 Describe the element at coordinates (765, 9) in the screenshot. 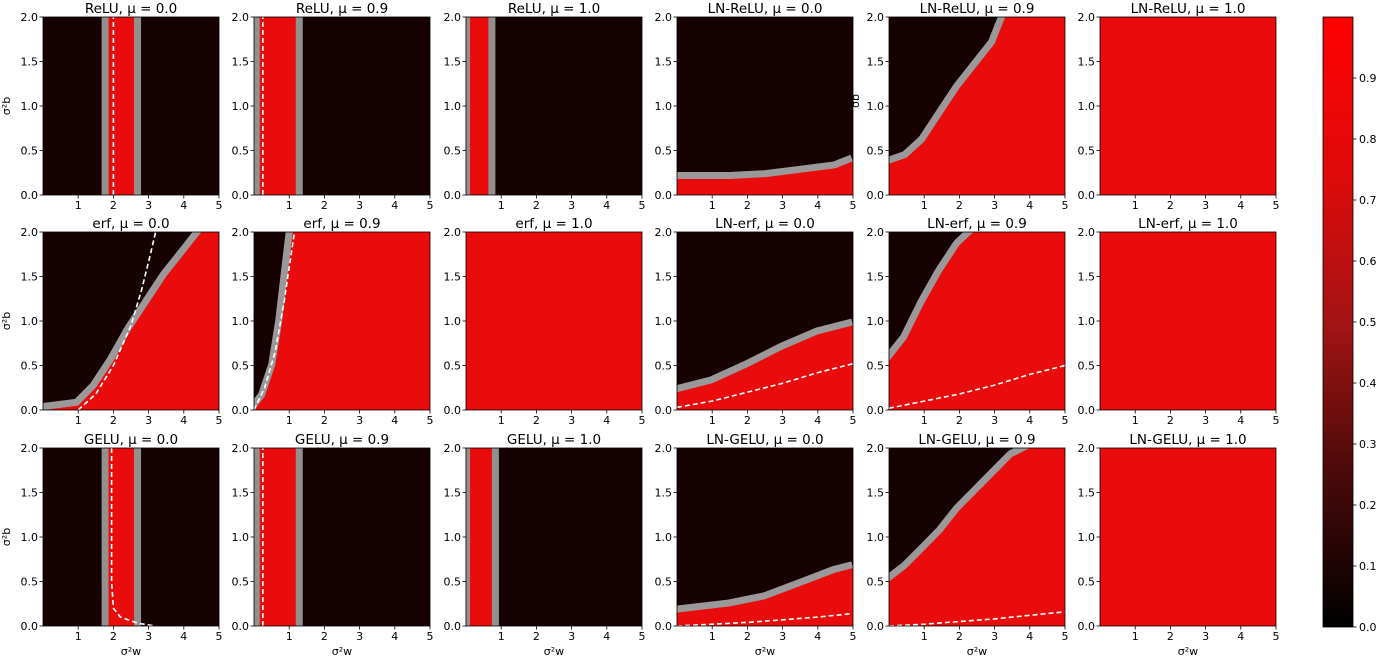

I see `panel-title: LN-ReLU, μ = 0.0` at that location.